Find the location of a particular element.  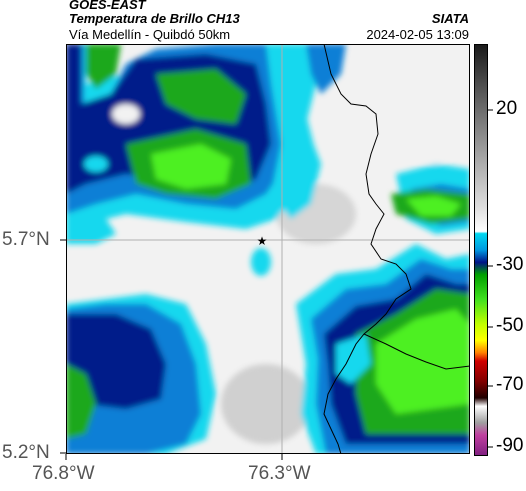

colorbar-tick-label: -50 is located at coordinates (510, 325).